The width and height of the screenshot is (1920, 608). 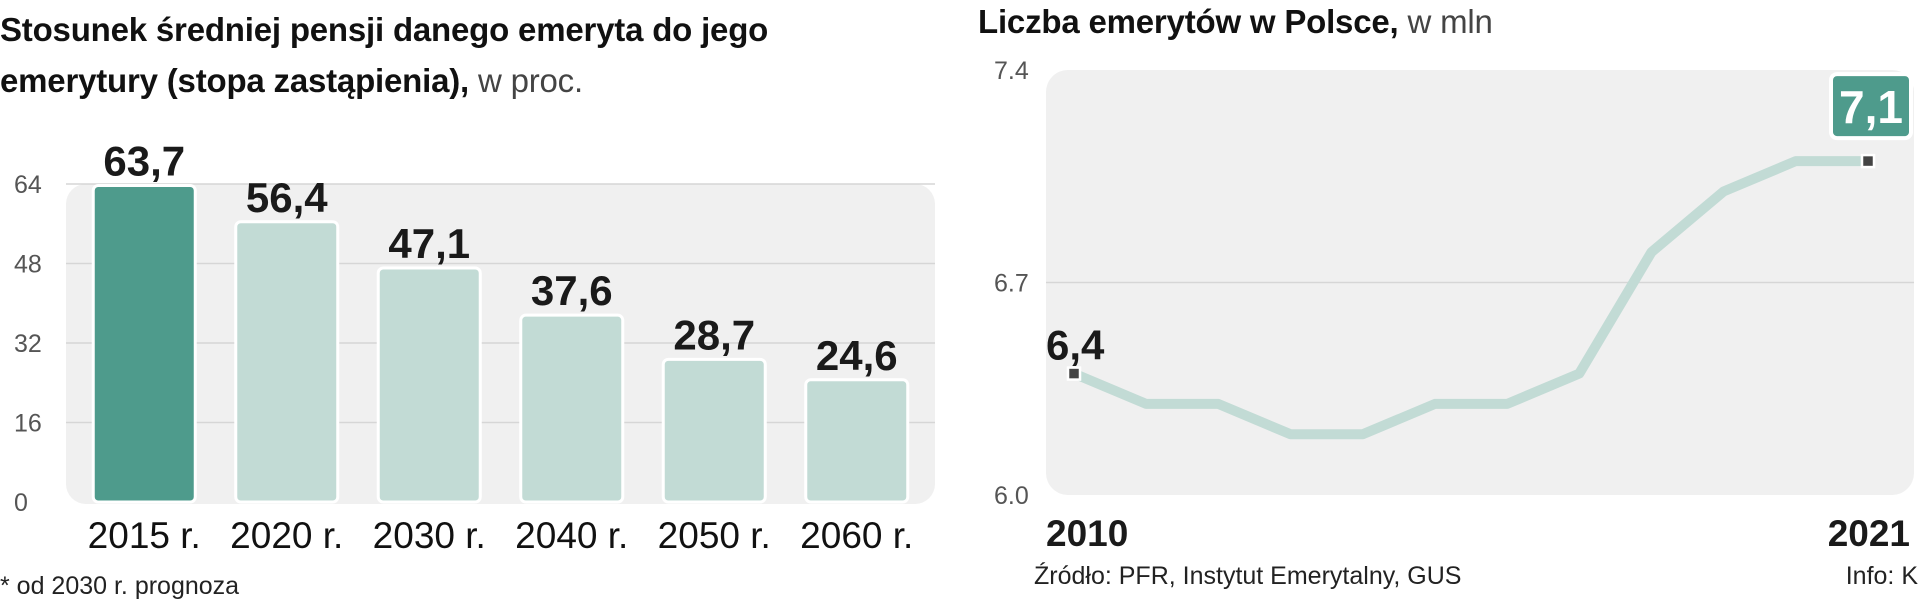 What do you see at coordinates (28, 424) in the screenshot?
I see `bar-chart-ytick-label: 16` at bounding box center [28, 424].